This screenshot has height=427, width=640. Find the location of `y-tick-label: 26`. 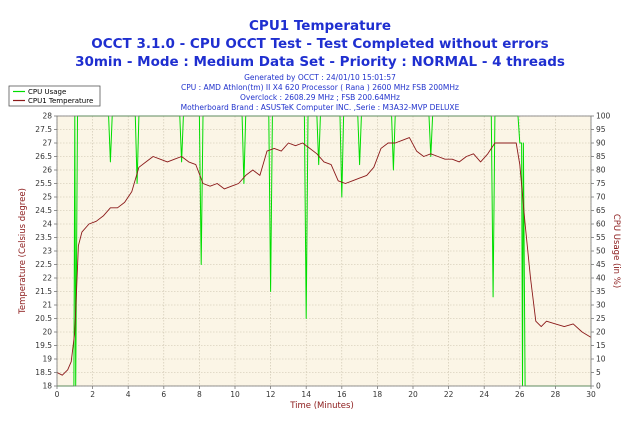

y-tick-label: 26 is located at coordinates (47, 170).